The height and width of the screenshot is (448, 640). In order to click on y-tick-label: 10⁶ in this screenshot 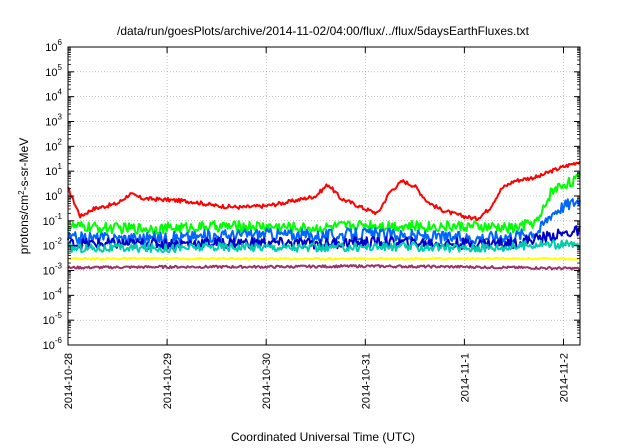, I will do `click(53, 46)`.